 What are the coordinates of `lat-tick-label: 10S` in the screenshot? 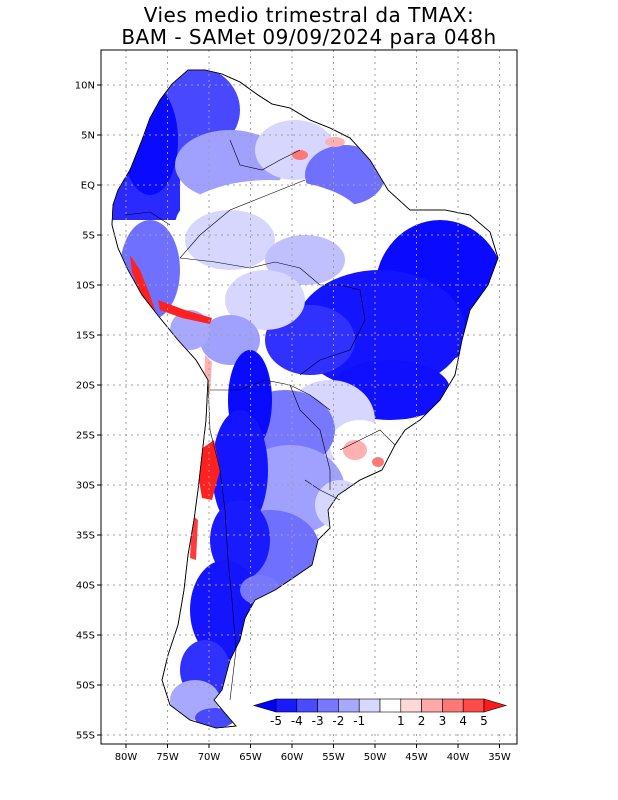 It's located at (85, 286).